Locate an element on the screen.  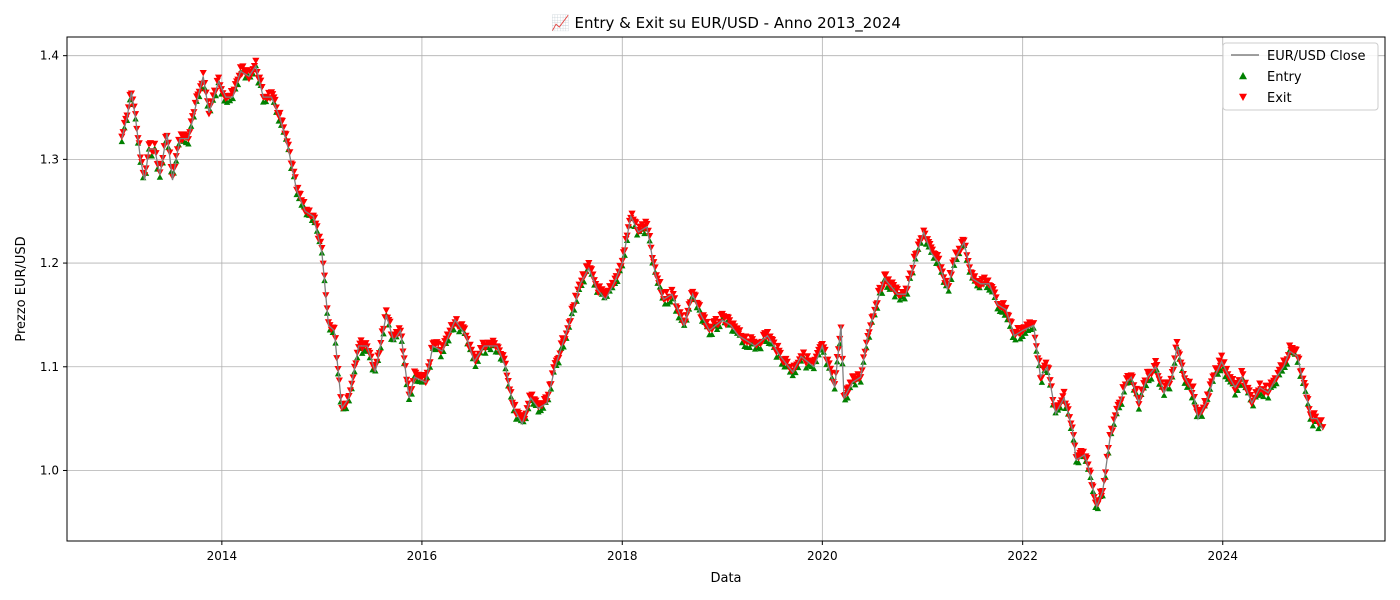
legend-label-entry: Entry is located at coordinates (1284, 77).